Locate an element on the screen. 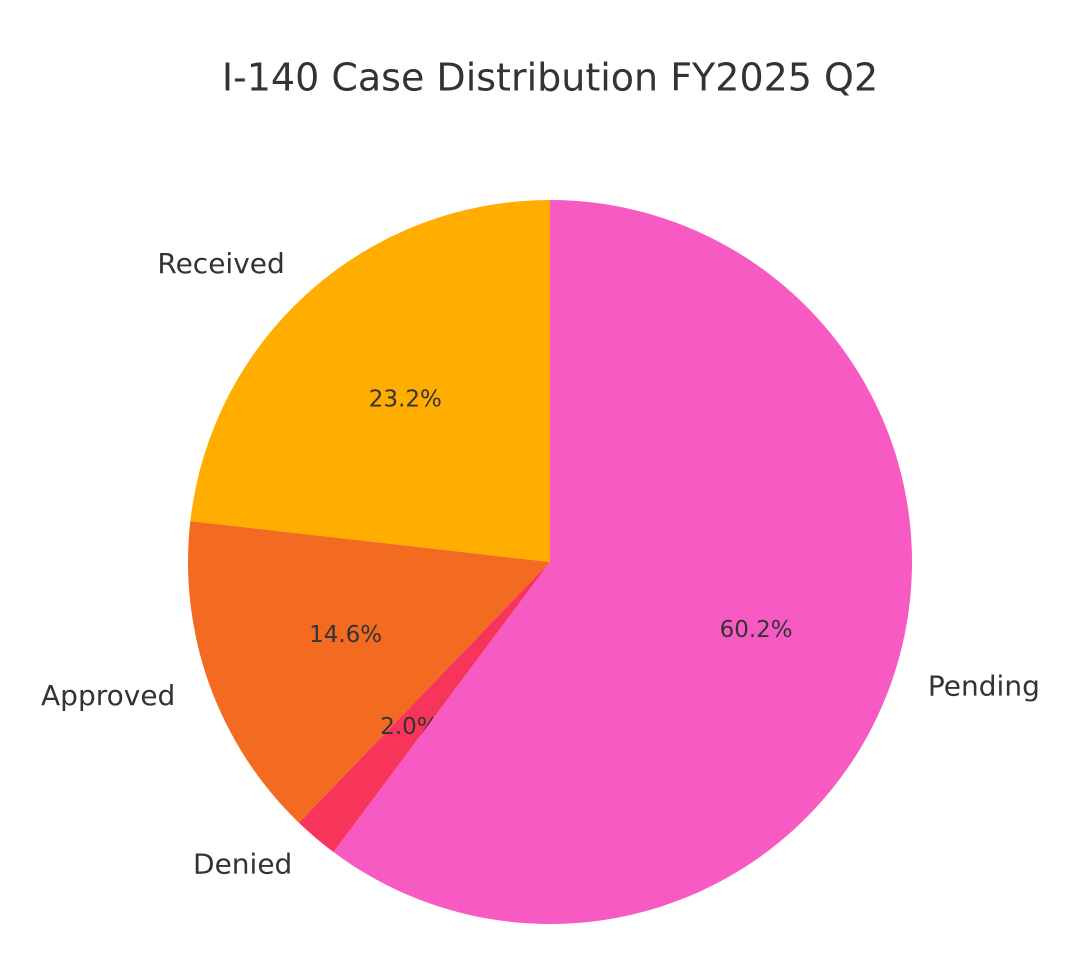 This screenshot has height=958, width=1080. slice-label: Denied is located at coordinates (242, 864).